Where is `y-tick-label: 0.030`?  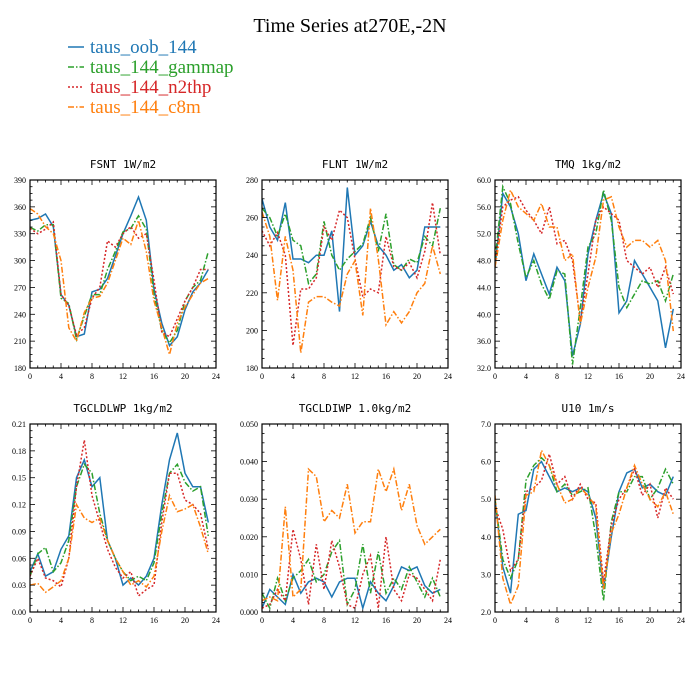 y-tick-label: 0.030 is located at coordinates (249, 499).